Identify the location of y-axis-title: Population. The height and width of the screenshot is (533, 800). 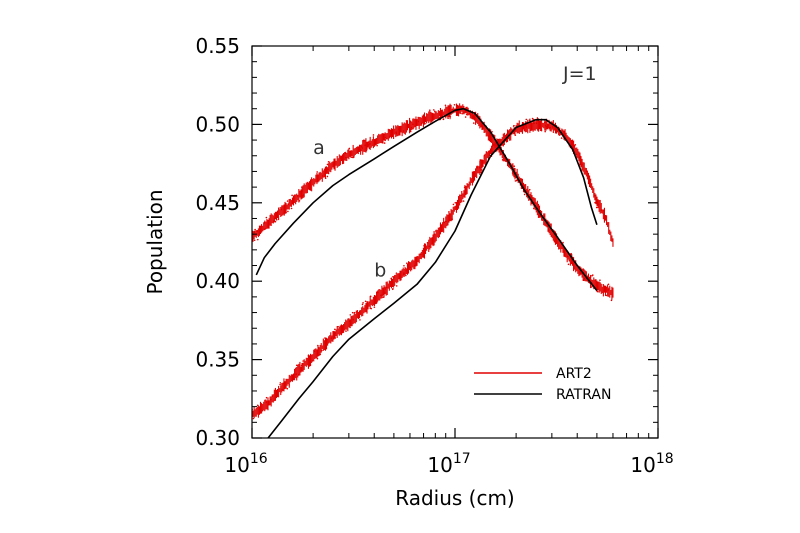
(155, 241).